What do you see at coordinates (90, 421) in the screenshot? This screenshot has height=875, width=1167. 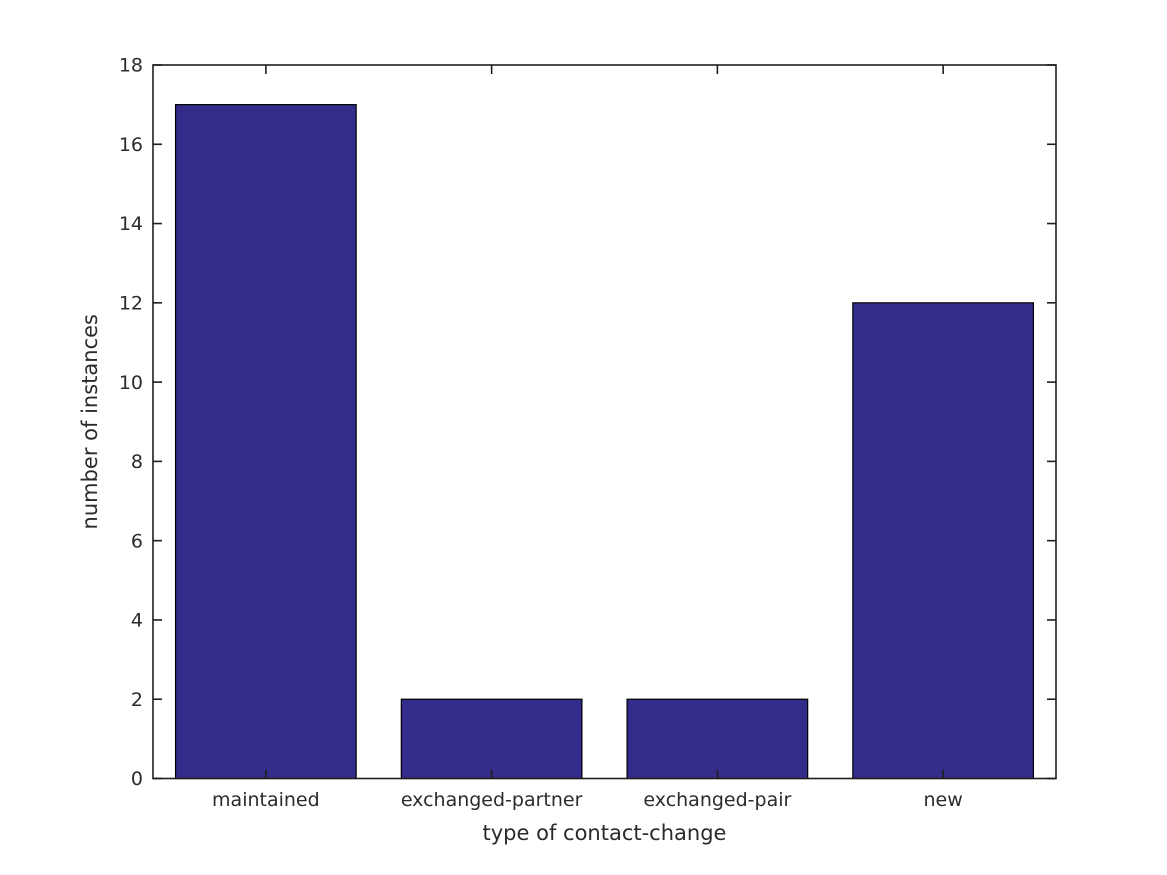 I see `y-axis-label: number of instances` at bounding box center [90, 421].